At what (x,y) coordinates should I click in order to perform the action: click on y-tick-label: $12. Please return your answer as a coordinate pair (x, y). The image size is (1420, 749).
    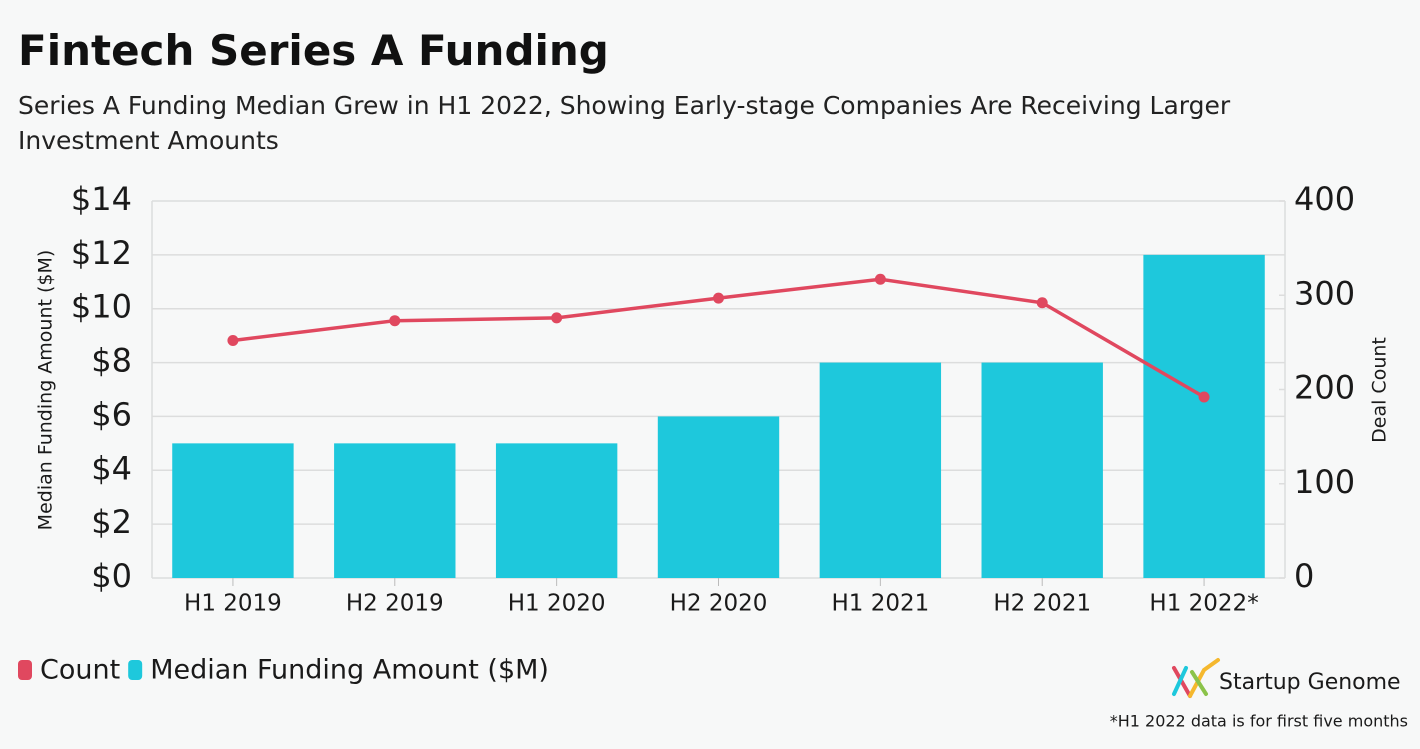
    Looking at the image, I should click on (101, 253).